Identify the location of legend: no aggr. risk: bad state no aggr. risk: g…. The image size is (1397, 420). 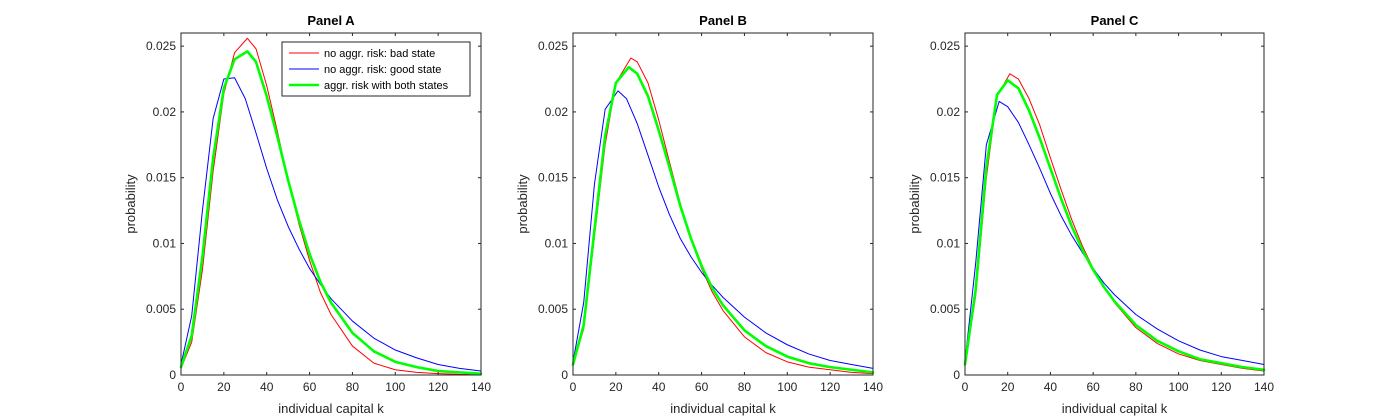
(376, 69).